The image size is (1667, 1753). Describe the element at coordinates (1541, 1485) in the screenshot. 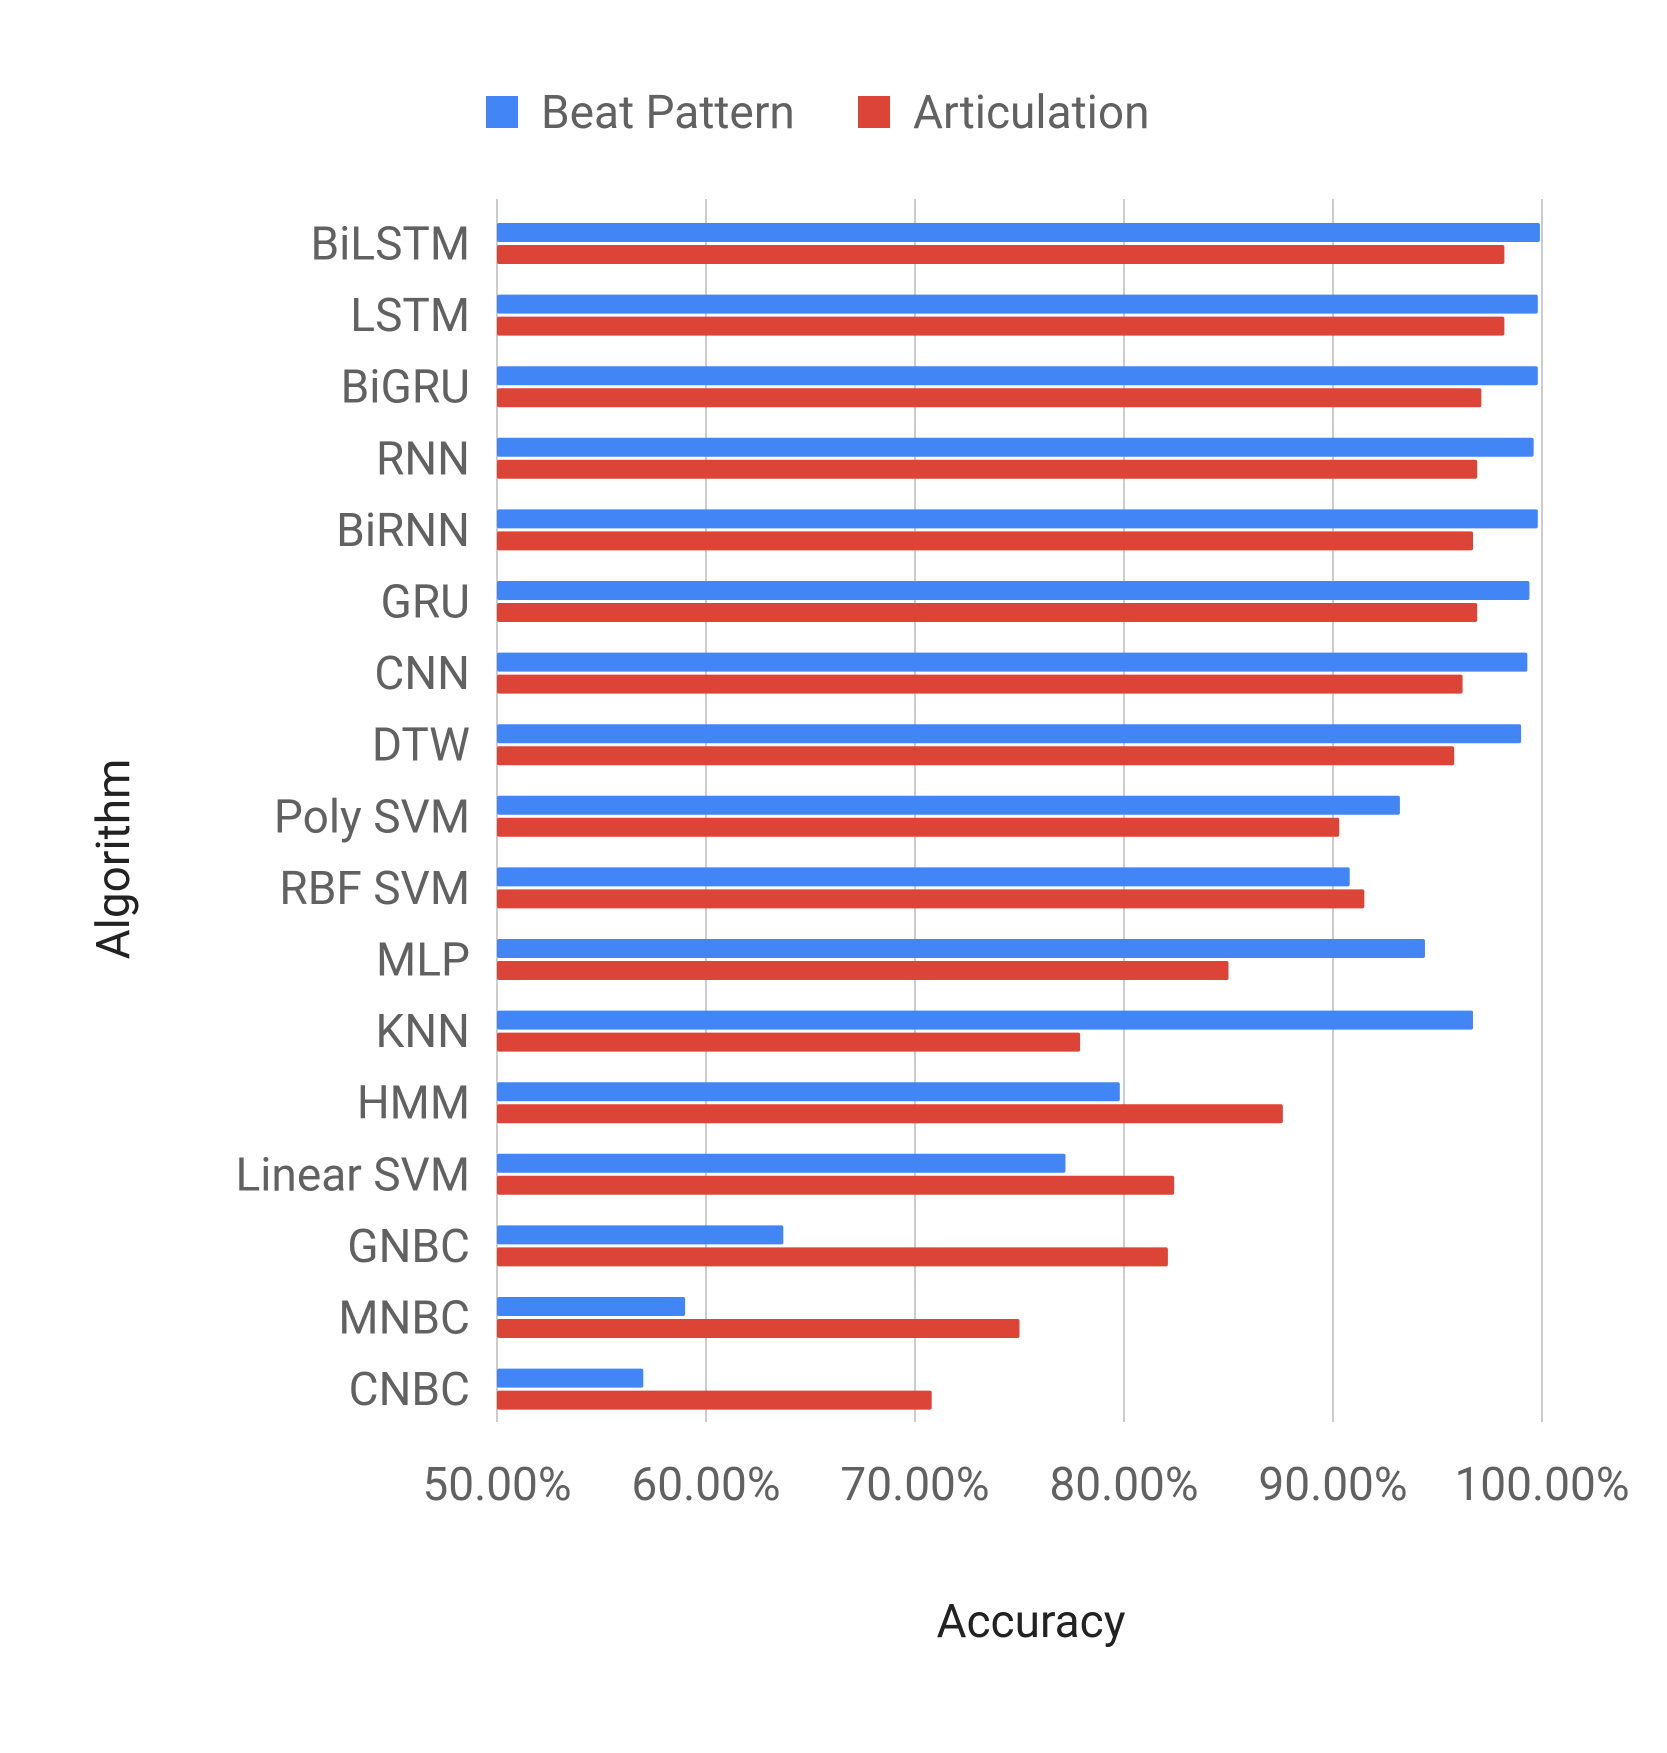

I see `x-tick-label: 100.00%` at that location.